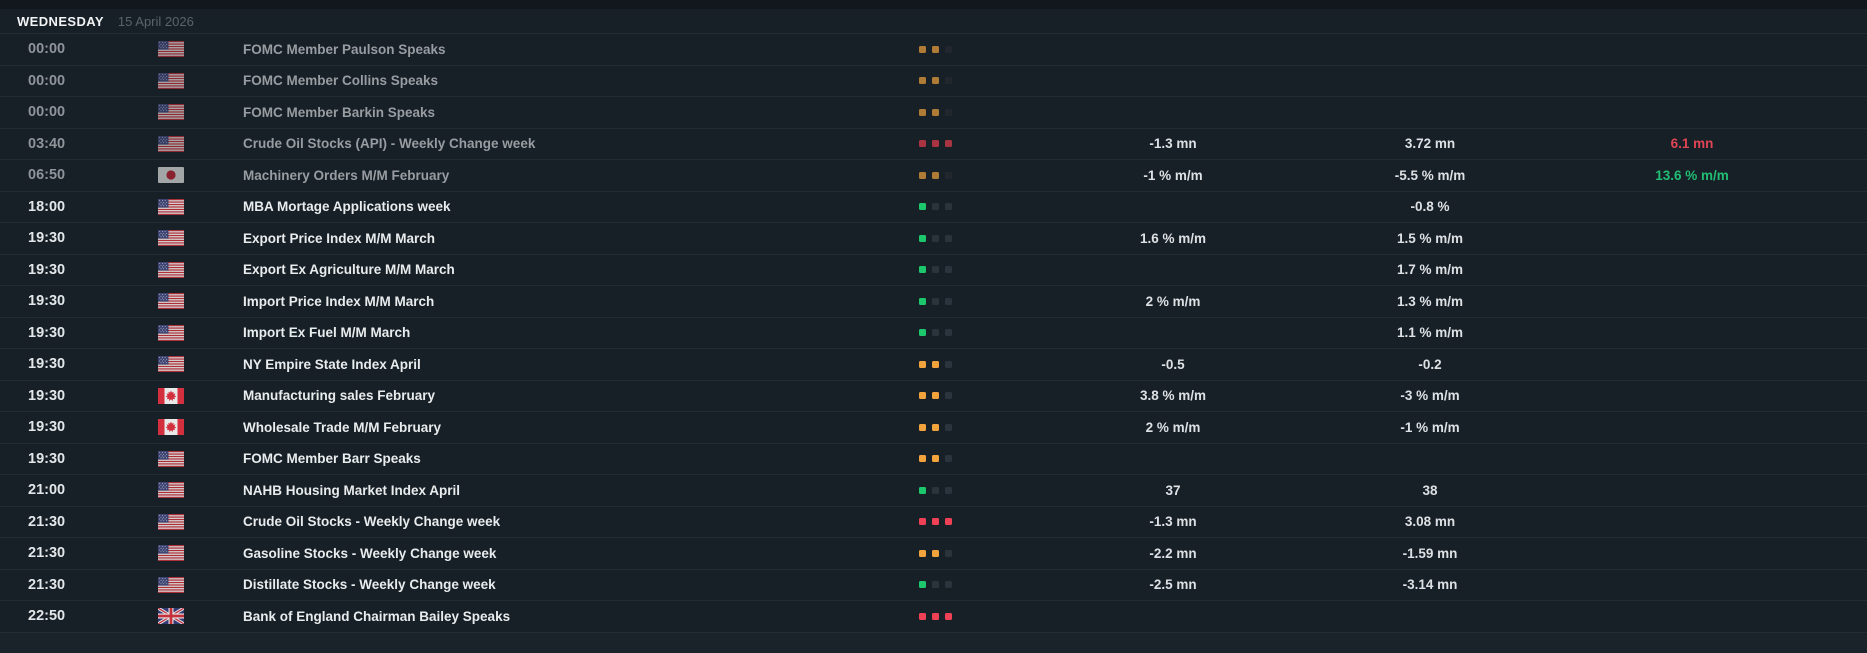 The image size is (1867, 653). What do you see at coordinates (344, 49) in the screenshot?
I see `event-title: FOMC Member Paulson Speaks` at bounding box center [344, 49].